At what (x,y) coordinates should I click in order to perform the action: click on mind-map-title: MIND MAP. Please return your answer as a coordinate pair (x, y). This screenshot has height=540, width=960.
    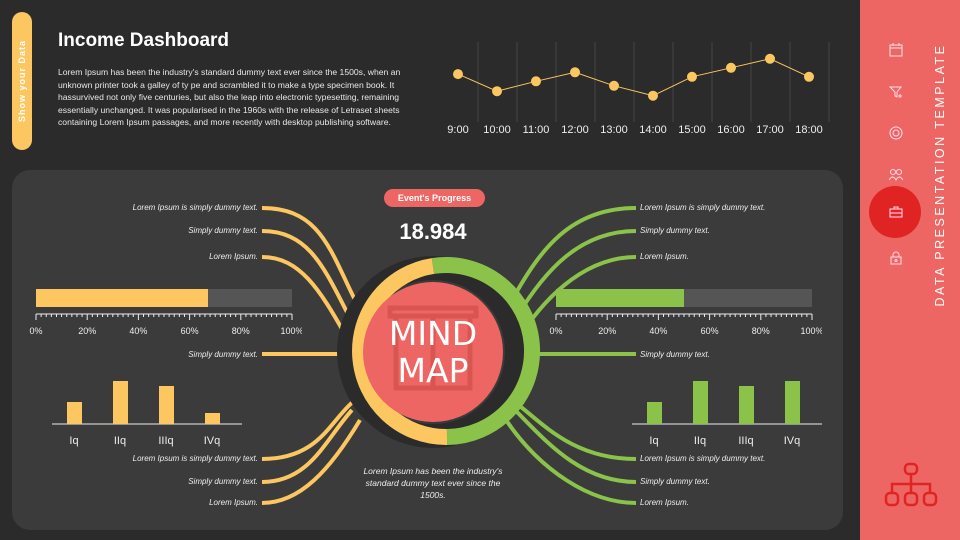
    Looking at the image, I should click on (433, 352).